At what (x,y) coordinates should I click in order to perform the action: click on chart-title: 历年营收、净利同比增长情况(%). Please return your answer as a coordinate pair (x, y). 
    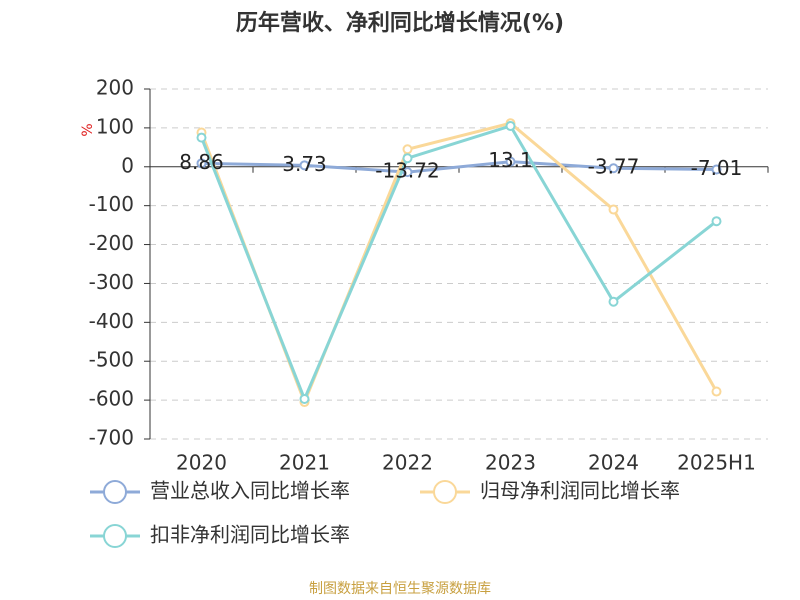
    Looking at the image, I should click on (400, 23).